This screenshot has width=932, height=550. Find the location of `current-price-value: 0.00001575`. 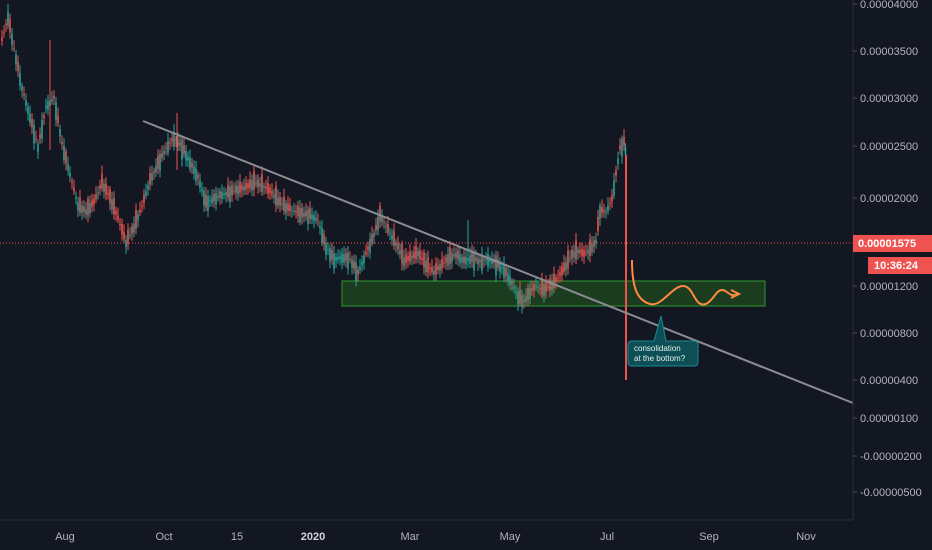

current-price-value: 0.00001575 is located at coordinates (887, 244).